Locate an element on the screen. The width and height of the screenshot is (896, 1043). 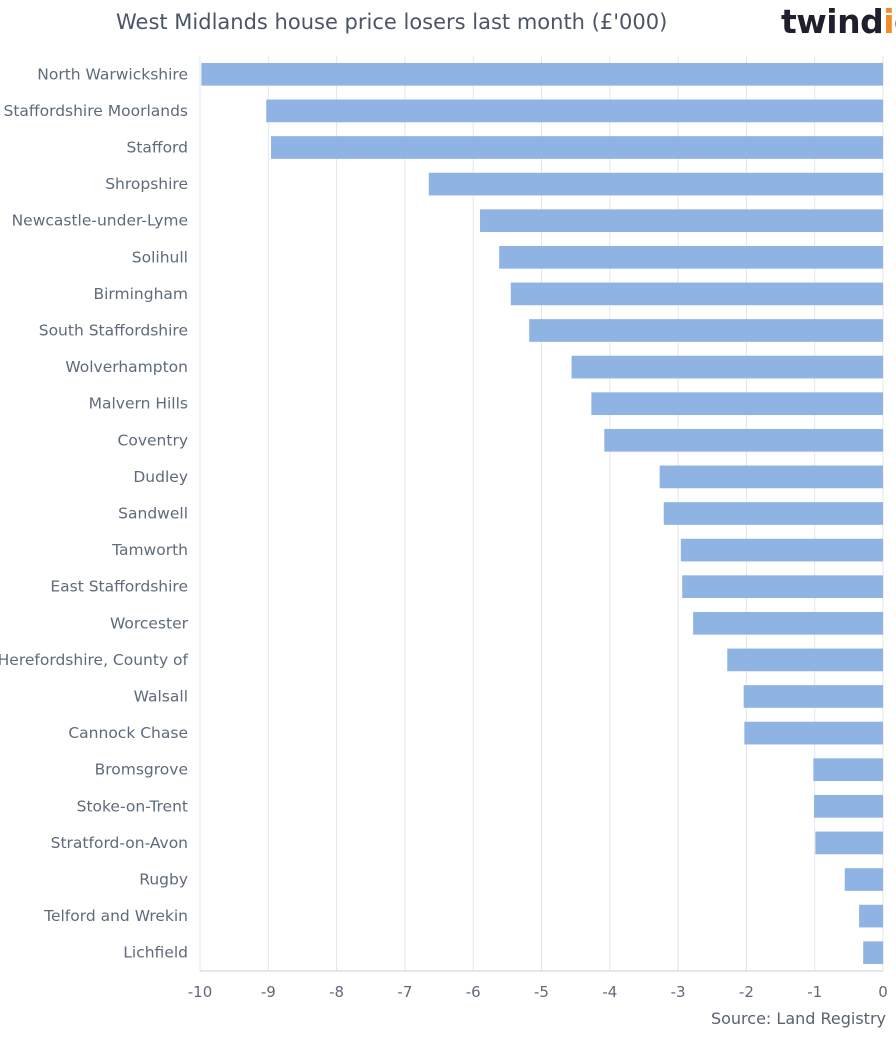
category-label: Sandwell is located at coordinates (153, 514).